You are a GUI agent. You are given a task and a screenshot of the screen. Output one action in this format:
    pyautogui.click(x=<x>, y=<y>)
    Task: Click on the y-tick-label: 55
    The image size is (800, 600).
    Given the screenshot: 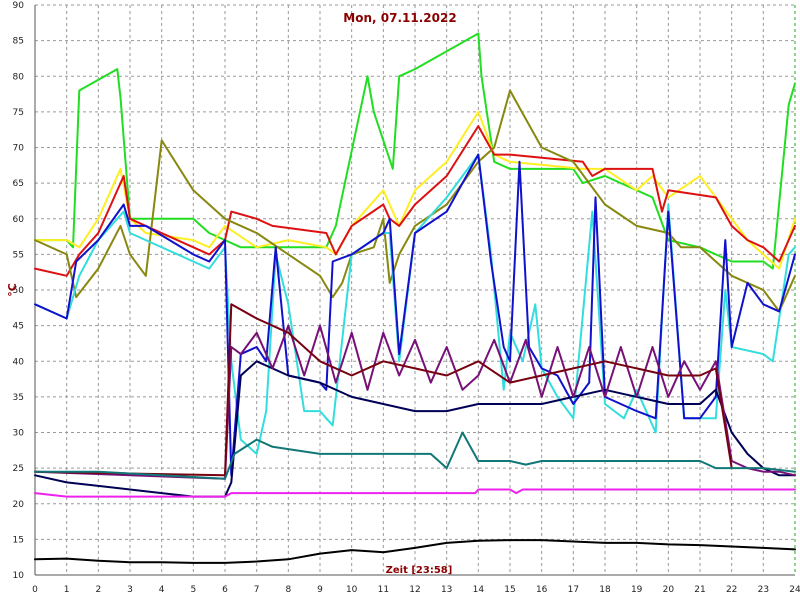 What is the action you would take?
    pyautogui.click(x=18, y=255)
    